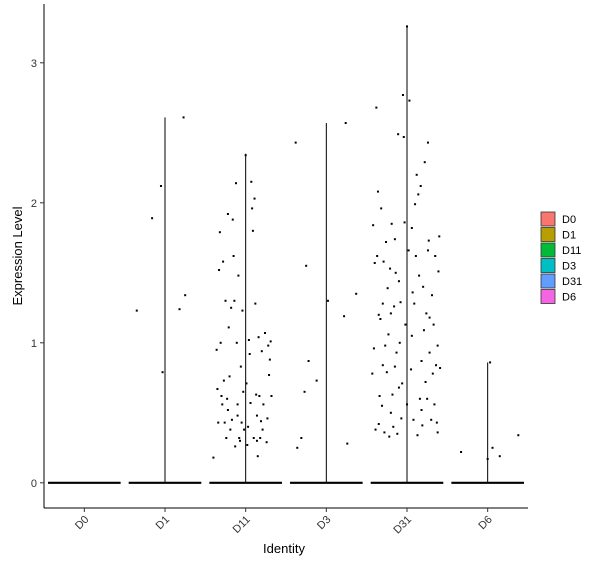 The width and height of the screenshot is (600, 568). I want to click on x-tick-label-D0: D0, so click(82, 523).